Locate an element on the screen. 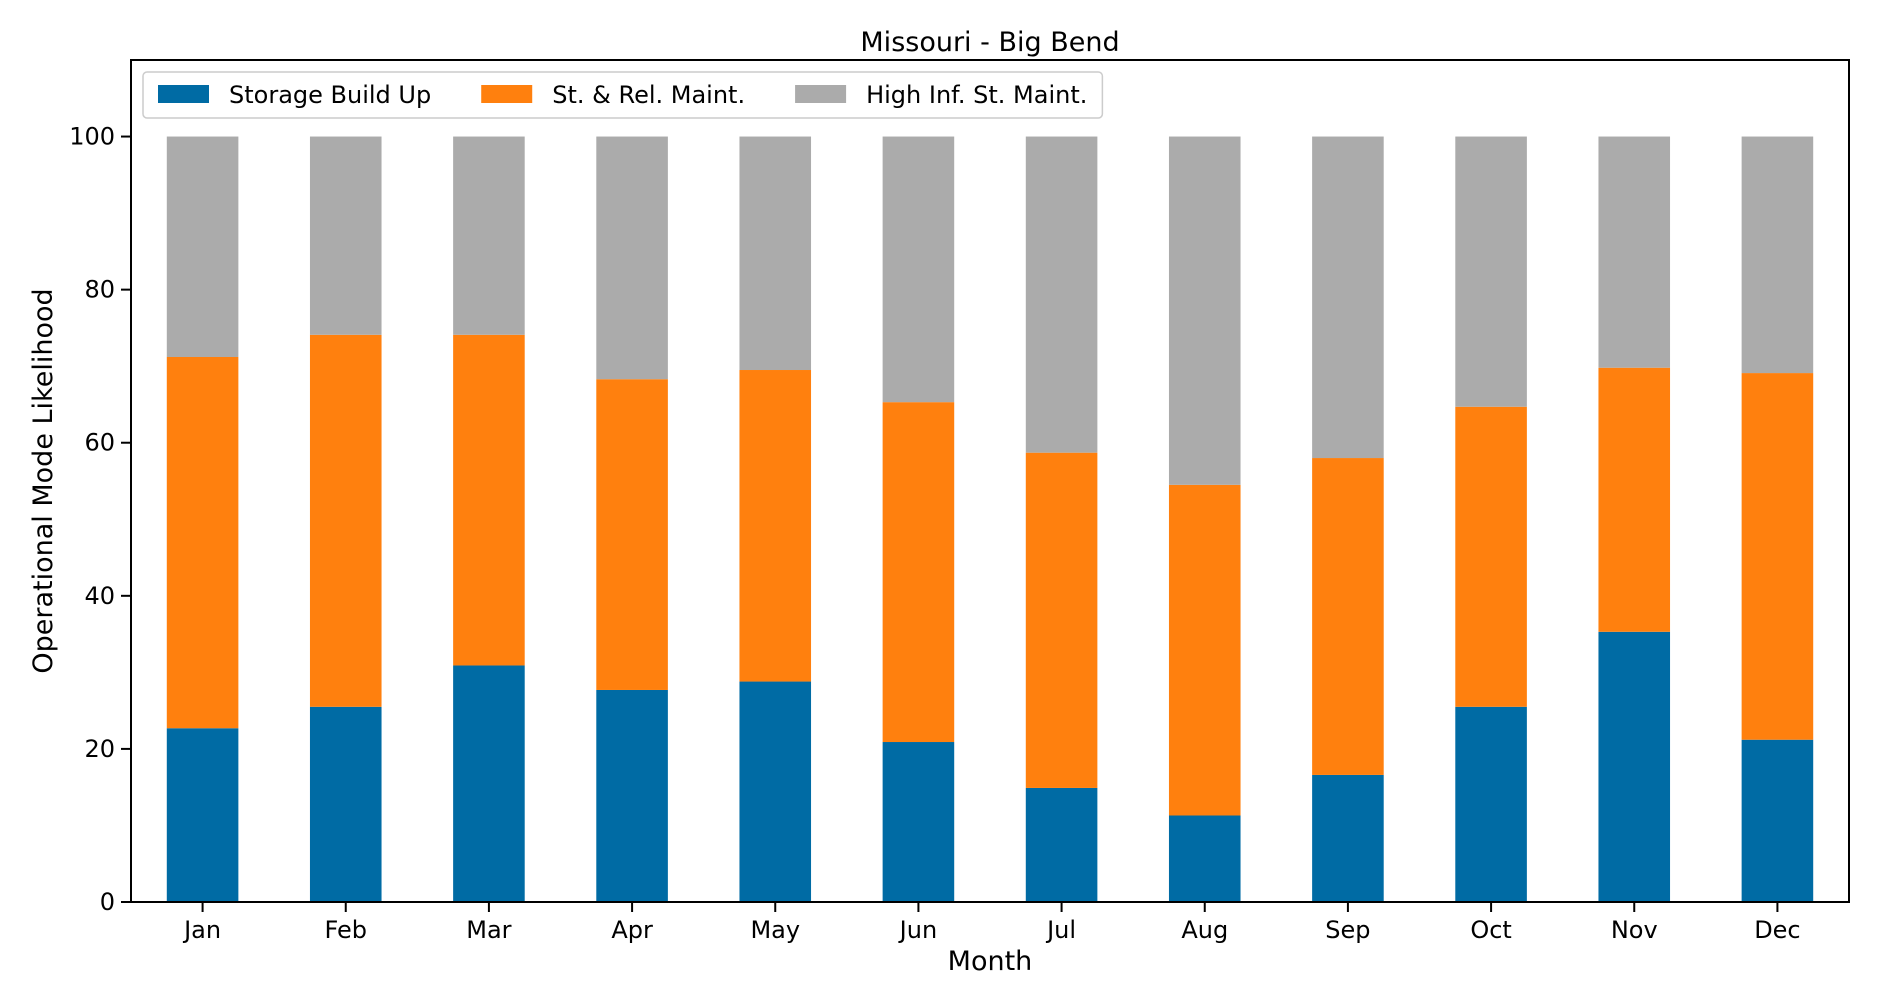  x-tick-label: Sep is located at coordinates (1347, 930).